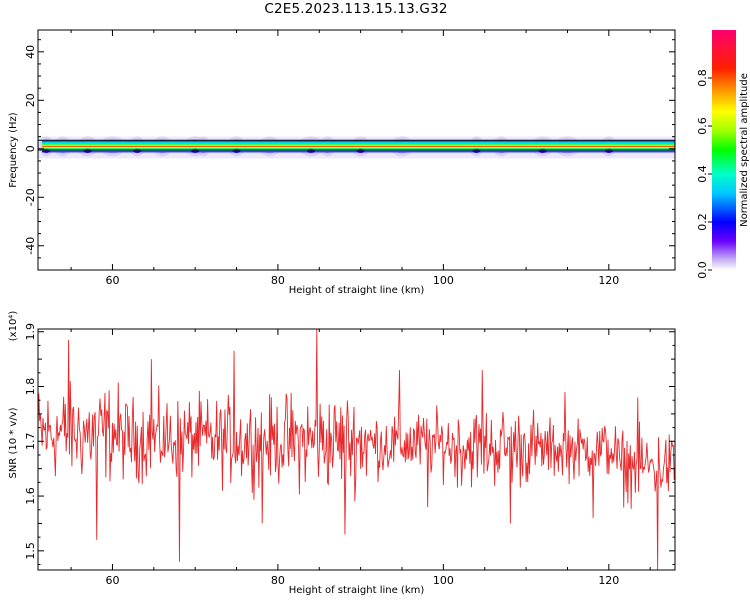 The width and height of the screenshot is (750, 600). I want to click on y-tick-label: 1.5, so click(30, 551).